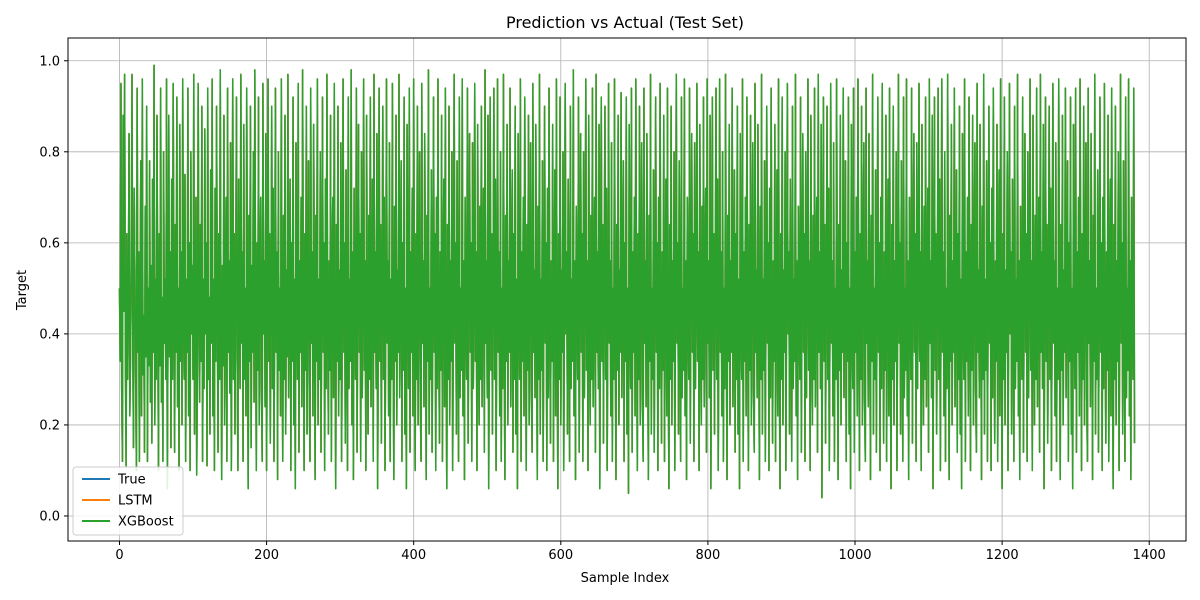 Image resolution: width=1200 pixels, height=600 pixels. I want to click on y-tick-label: 0.8, so click(49, 152).